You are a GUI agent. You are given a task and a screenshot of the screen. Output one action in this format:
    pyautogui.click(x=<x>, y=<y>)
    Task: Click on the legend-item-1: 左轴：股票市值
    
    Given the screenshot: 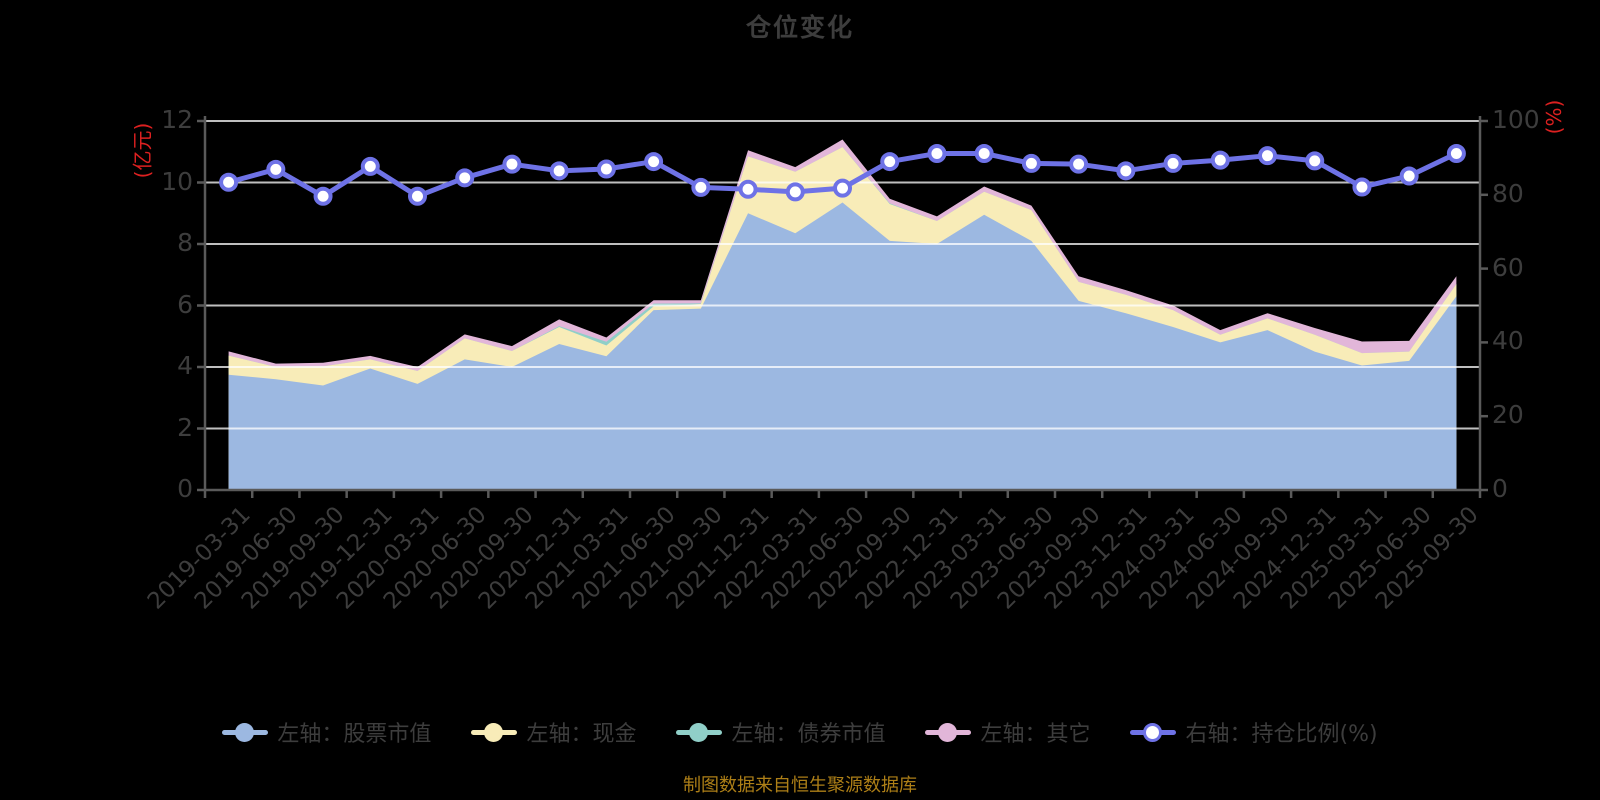 What is the action you would take?
    pyautogui.click(x=326, y=732)
    